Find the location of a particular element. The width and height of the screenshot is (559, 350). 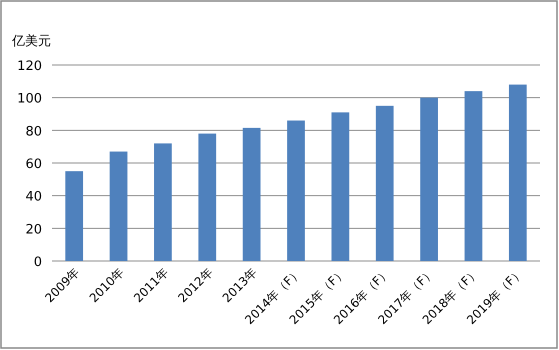

y-tick-label: 120 is located at coordinates (29, 66).